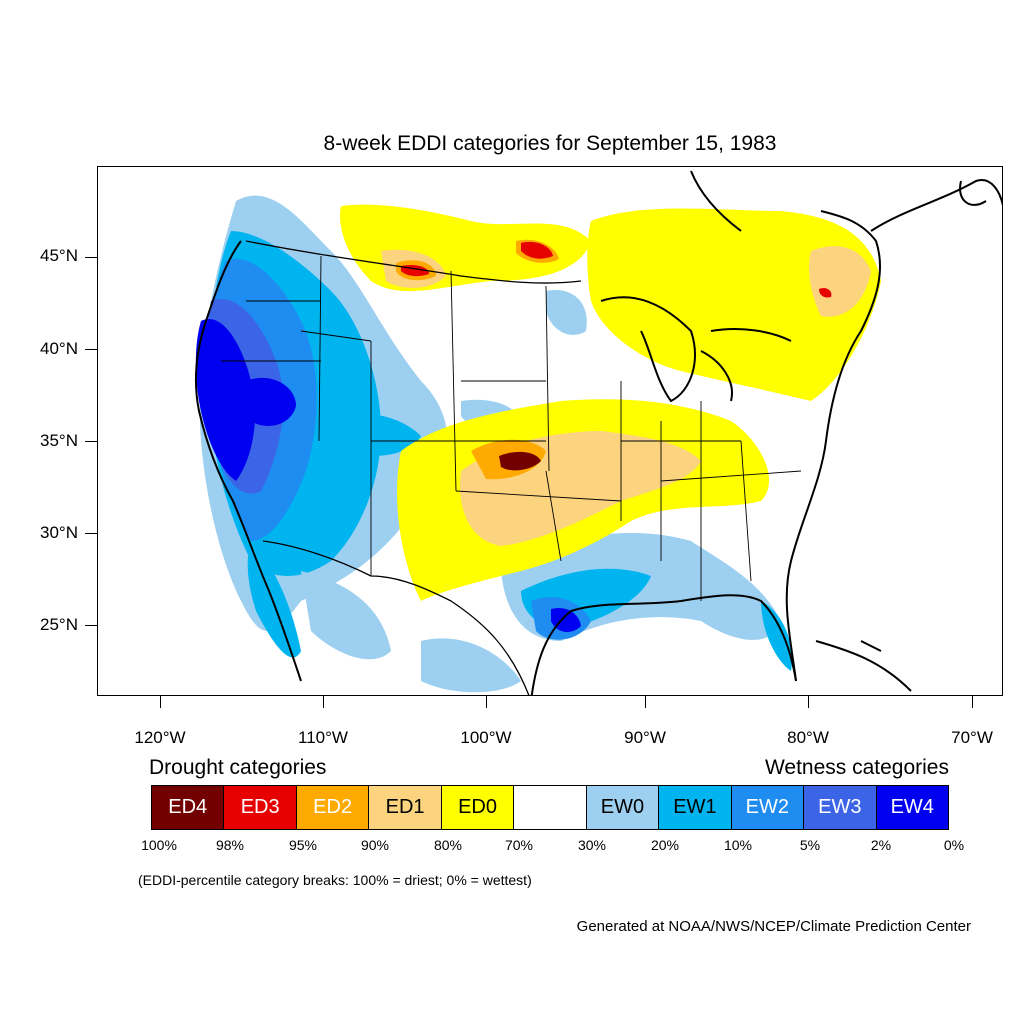 The height and width of the screenshot is (1024, 1024). Describe the element at coordinates (160, 737) in the screenshot. I see `lon-label-120: 120°W` at that location.